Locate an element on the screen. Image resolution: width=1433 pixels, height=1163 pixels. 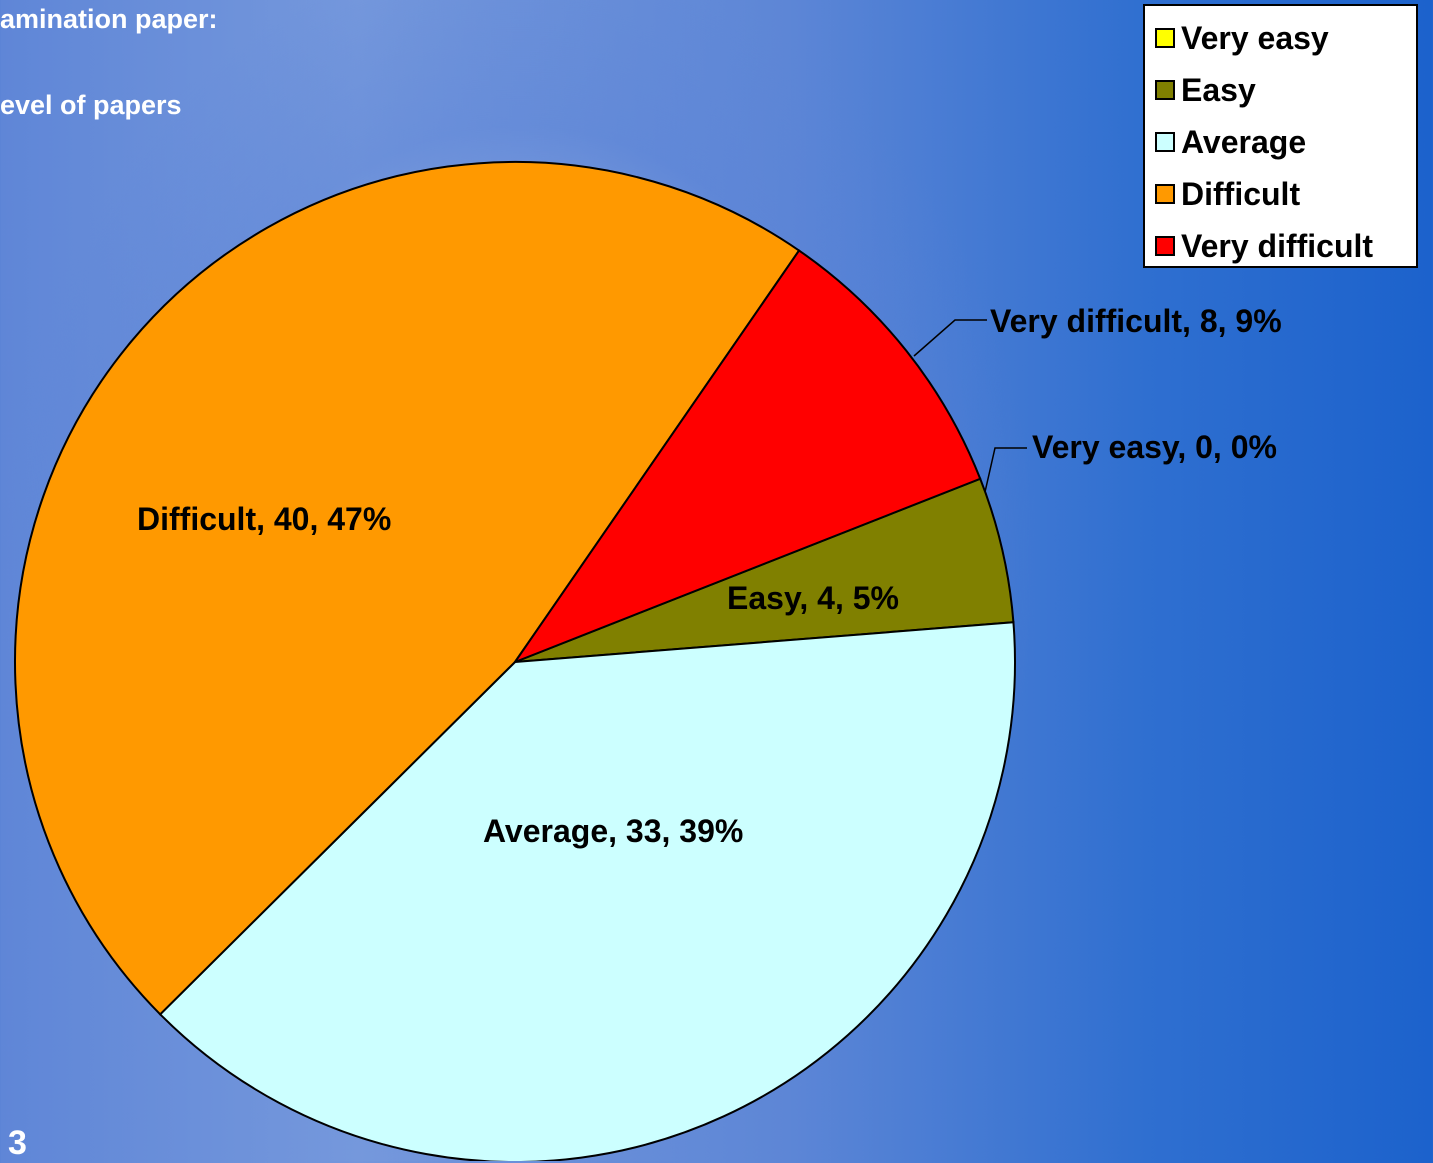
legend-label-easy: Easy is located at coordinates (1218, 89).